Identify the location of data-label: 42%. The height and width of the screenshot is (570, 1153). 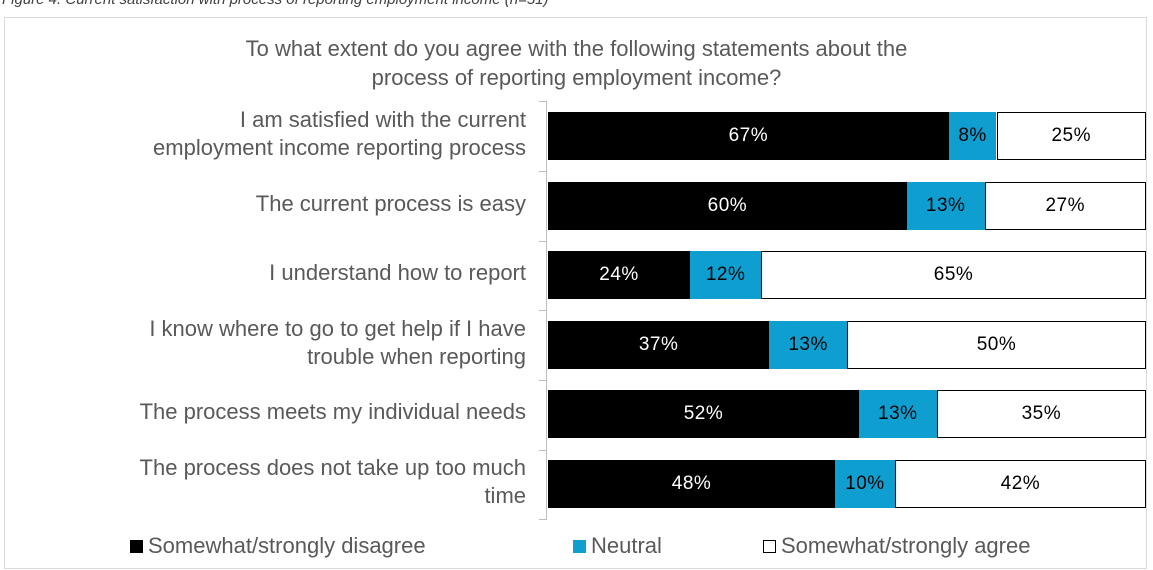
(1020, 483).